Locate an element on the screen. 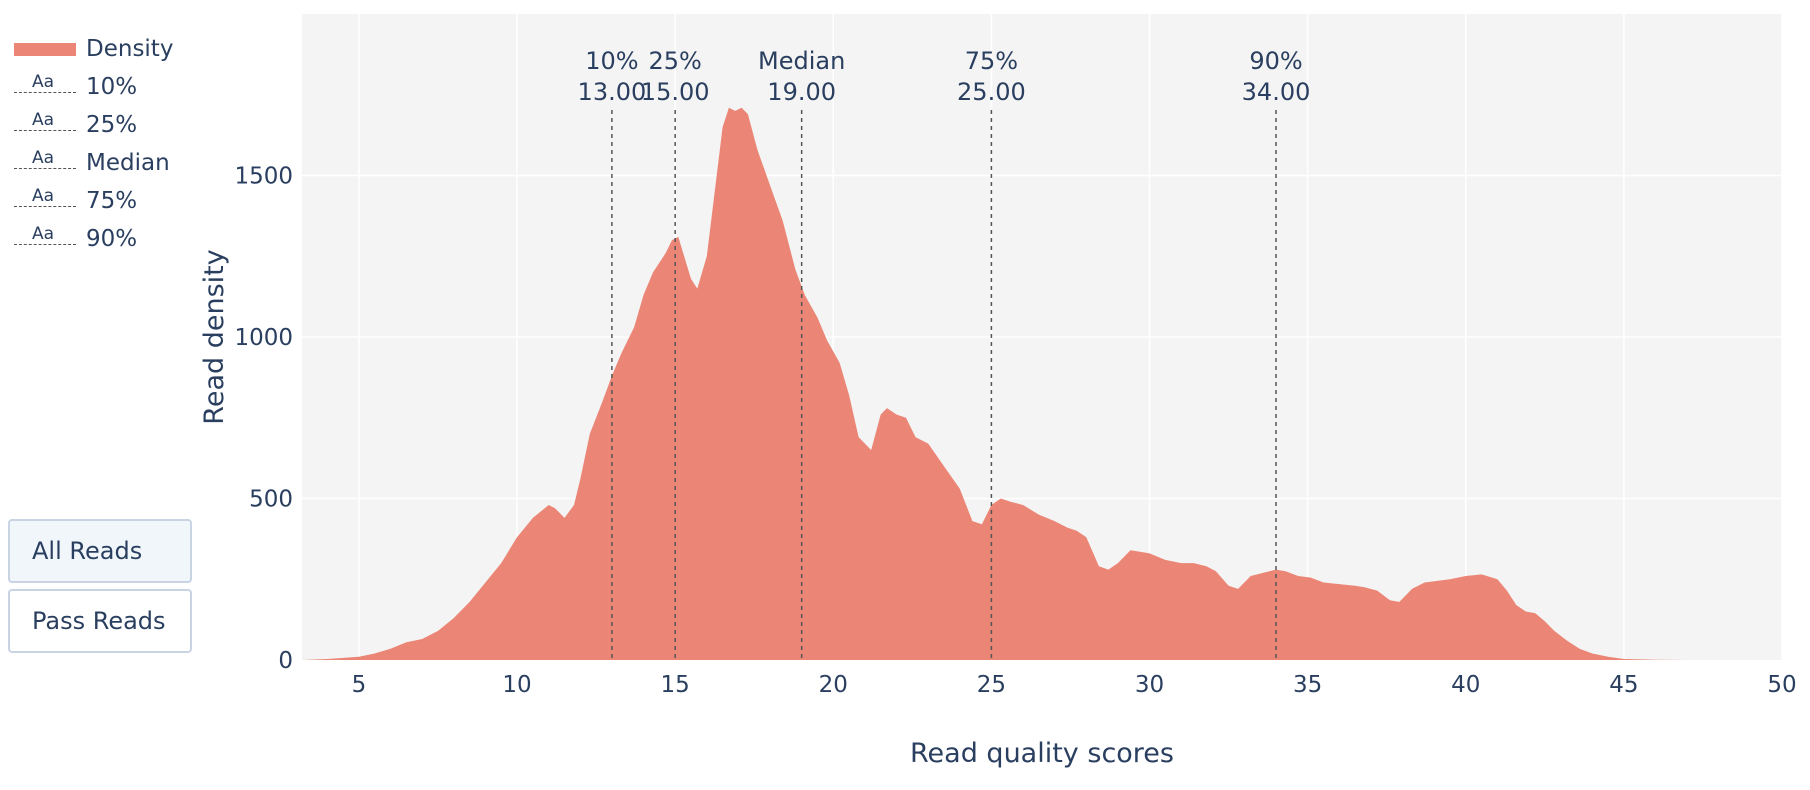  legend-item-10pct: Aa 10% is located at coordinates (93, 87).